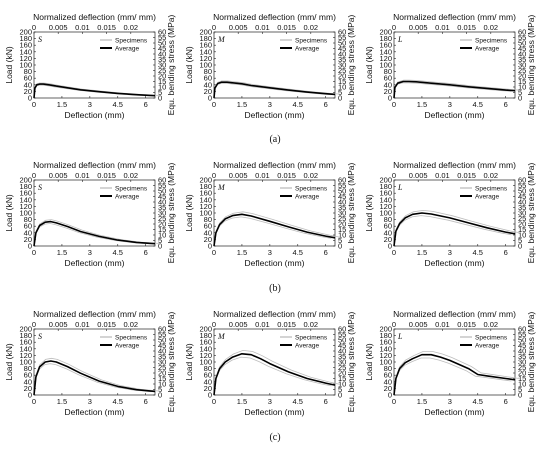  Describe the element at coordinates (189, 212) in the screenshot. I see `left-axis-title: Load (kN)` at that location.